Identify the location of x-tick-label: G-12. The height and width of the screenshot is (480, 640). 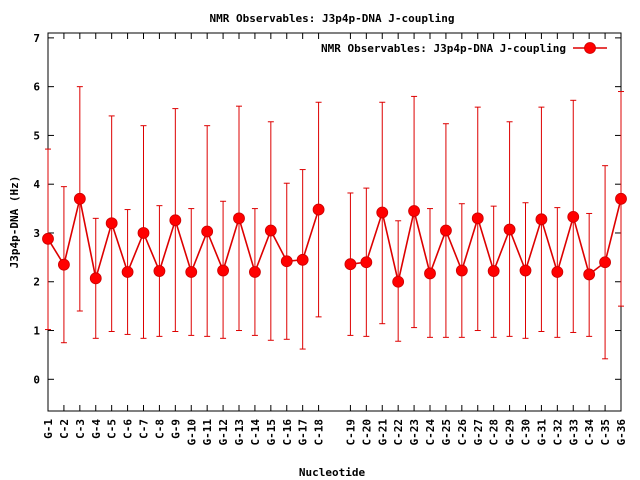
(223, 432).